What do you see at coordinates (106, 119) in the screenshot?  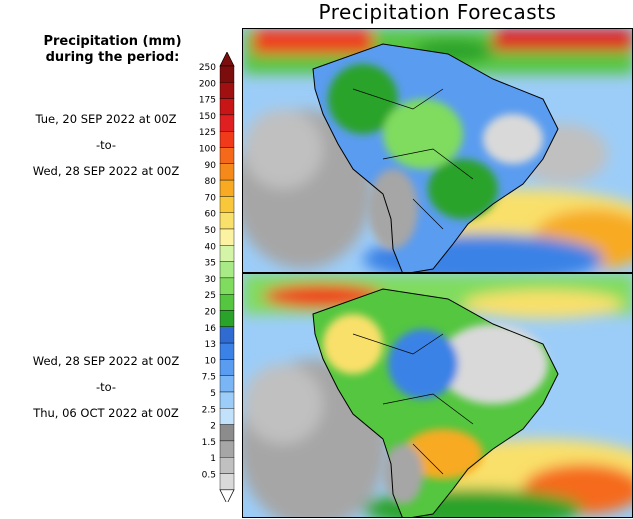 I see `period-1-start: Tue, 20 SEP 2022 at 00Z` at bounding box center [106, 119].